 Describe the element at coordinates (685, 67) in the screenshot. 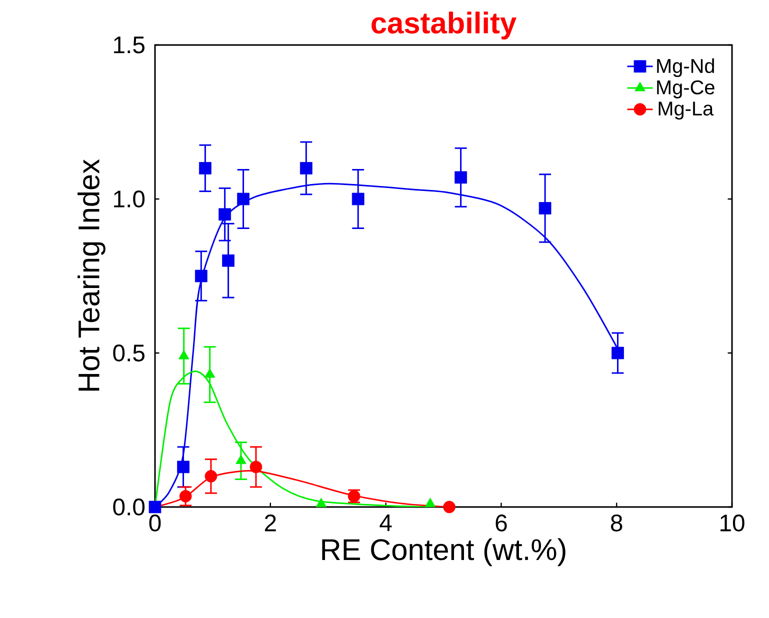

I see `legend-label: Mg-Nd` at that location.